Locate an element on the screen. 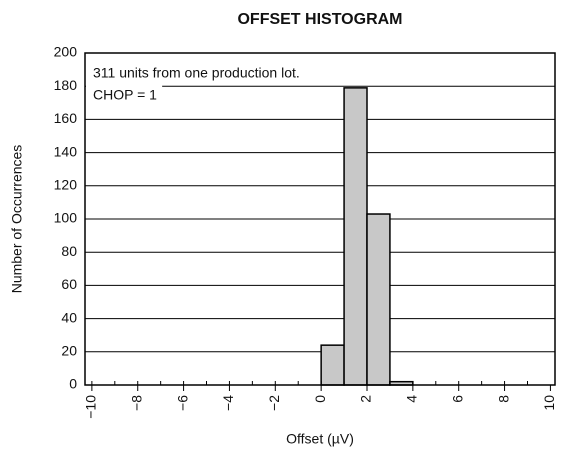 This screenshot has width=570, height=453. y-tick-label: 140 is located at coordinates (66, 151).